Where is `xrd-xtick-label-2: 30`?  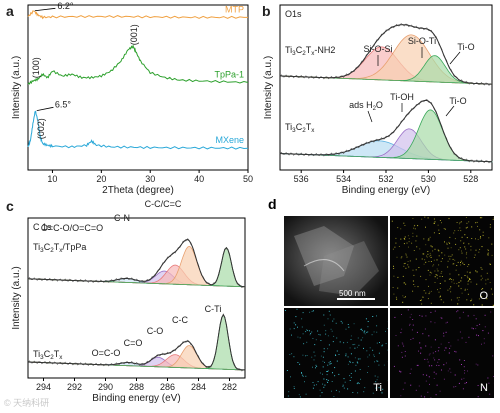 xrd-xtick-label-2: 30 is located at coordinates (150, 179).